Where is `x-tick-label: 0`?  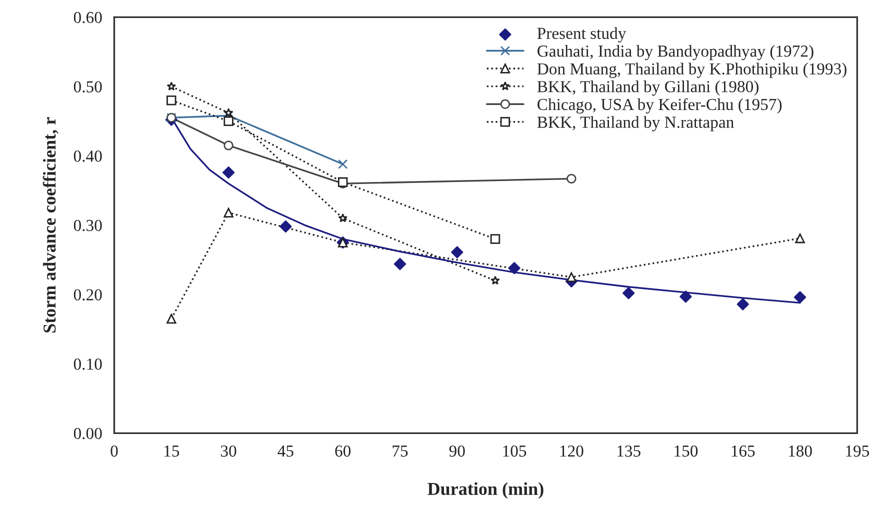 x-tick-label: 0 is located at coordinates (114, 451).